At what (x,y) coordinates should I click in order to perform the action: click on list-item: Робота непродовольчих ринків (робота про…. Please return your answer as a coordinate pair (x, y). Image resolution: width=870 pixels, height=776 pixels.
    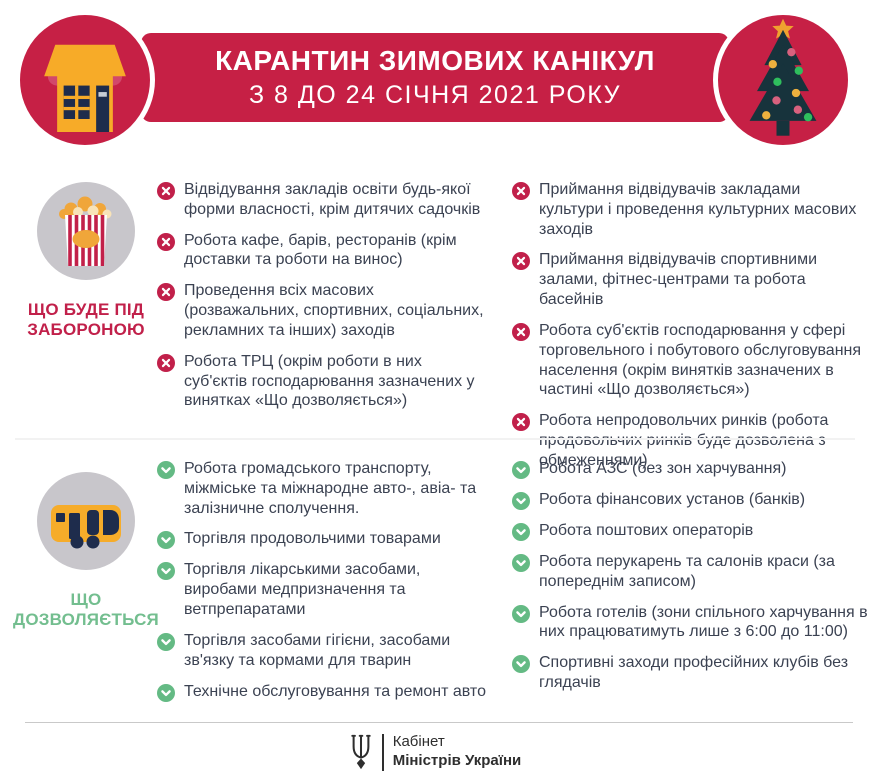
    Looking at the image, I should click on (690, 440).